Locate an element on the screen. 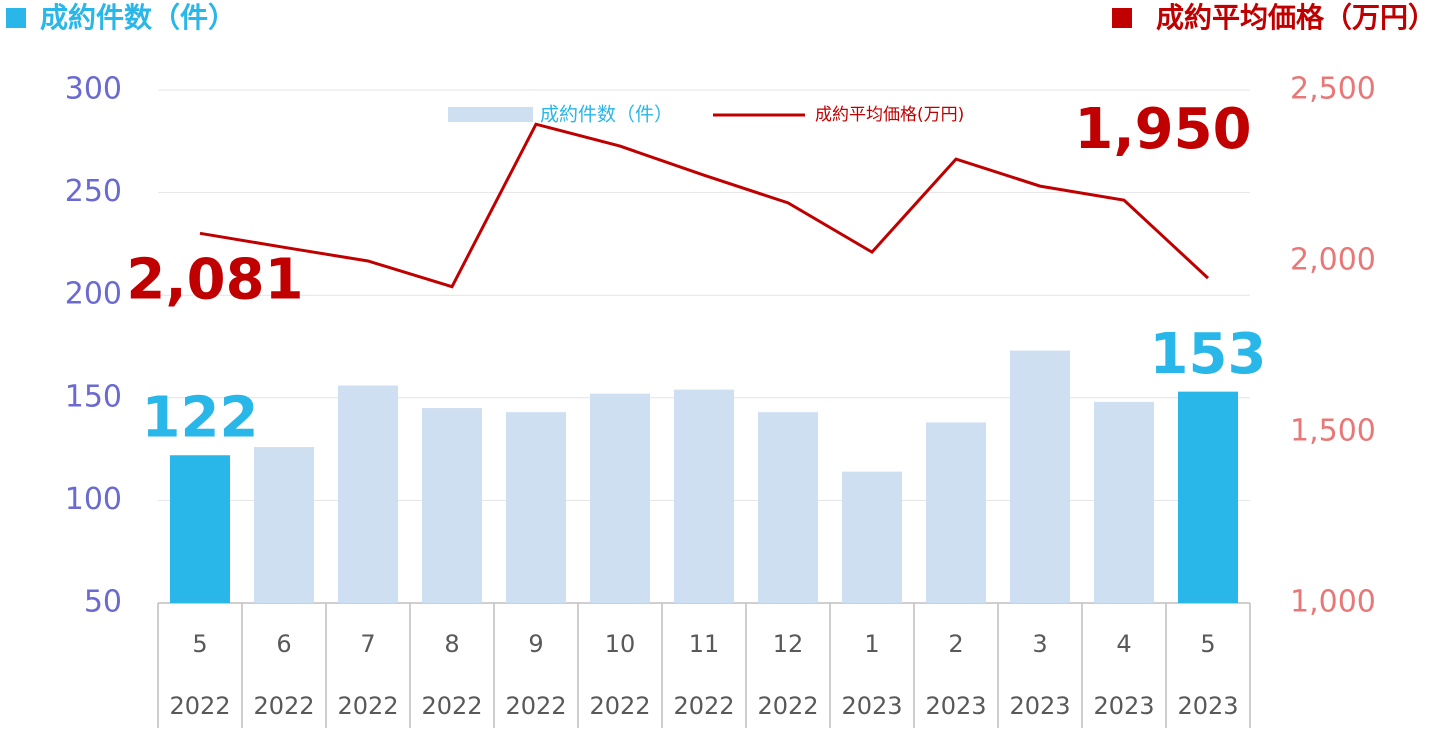 Image resolution: width=1440 pixels, height=738 pixels. y2-tick-label: 2,500 is located at coordinates (1333, 89).